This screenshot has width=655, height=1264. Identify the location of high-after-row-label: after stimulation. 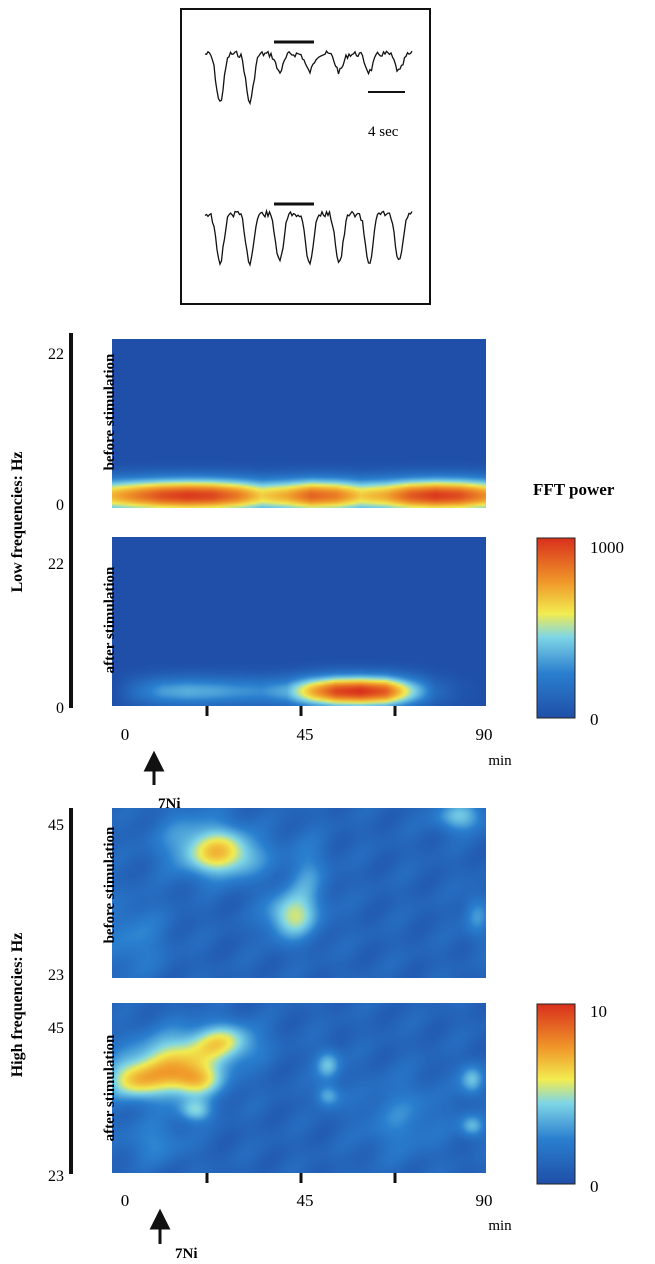
(110, 1087).